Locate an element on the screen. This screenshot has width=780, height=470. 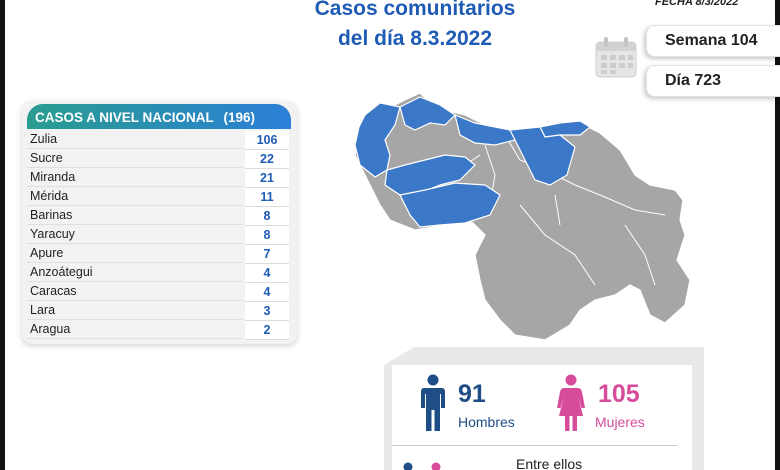
female-person-icon is located at coordinates (571, 402).